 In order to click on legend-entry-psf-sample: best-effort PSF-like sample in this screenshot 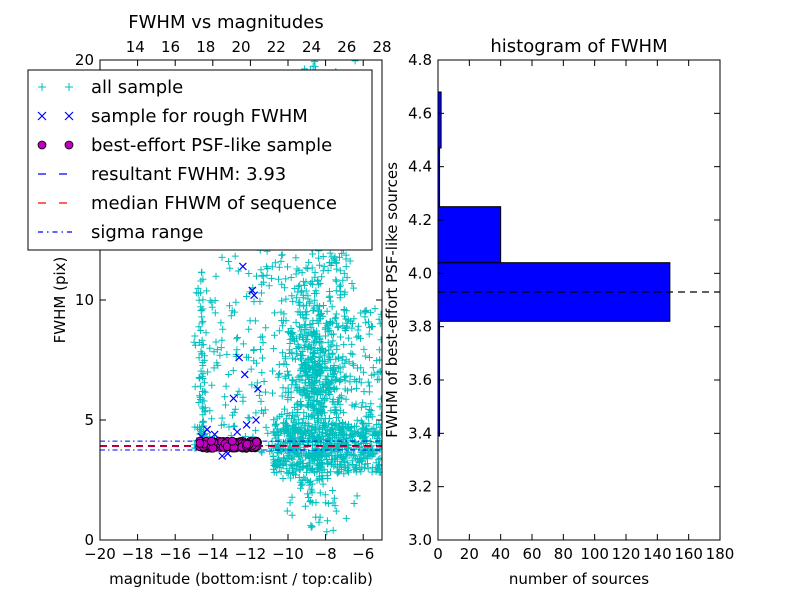, I will do `click(184, 145)`.